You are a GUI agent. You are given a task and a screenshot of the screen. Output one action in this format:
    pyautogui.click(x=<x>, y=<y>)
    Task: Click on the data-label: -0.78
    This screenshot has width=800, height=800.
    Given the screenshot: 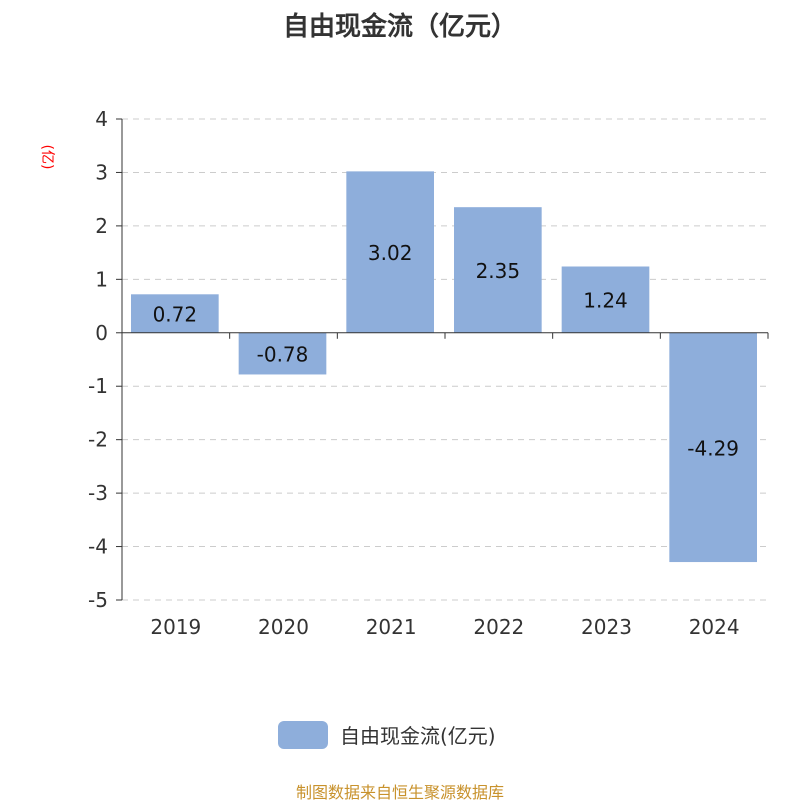 What is the action you would take?
    pyautogui.click(x=283, y=355)
    